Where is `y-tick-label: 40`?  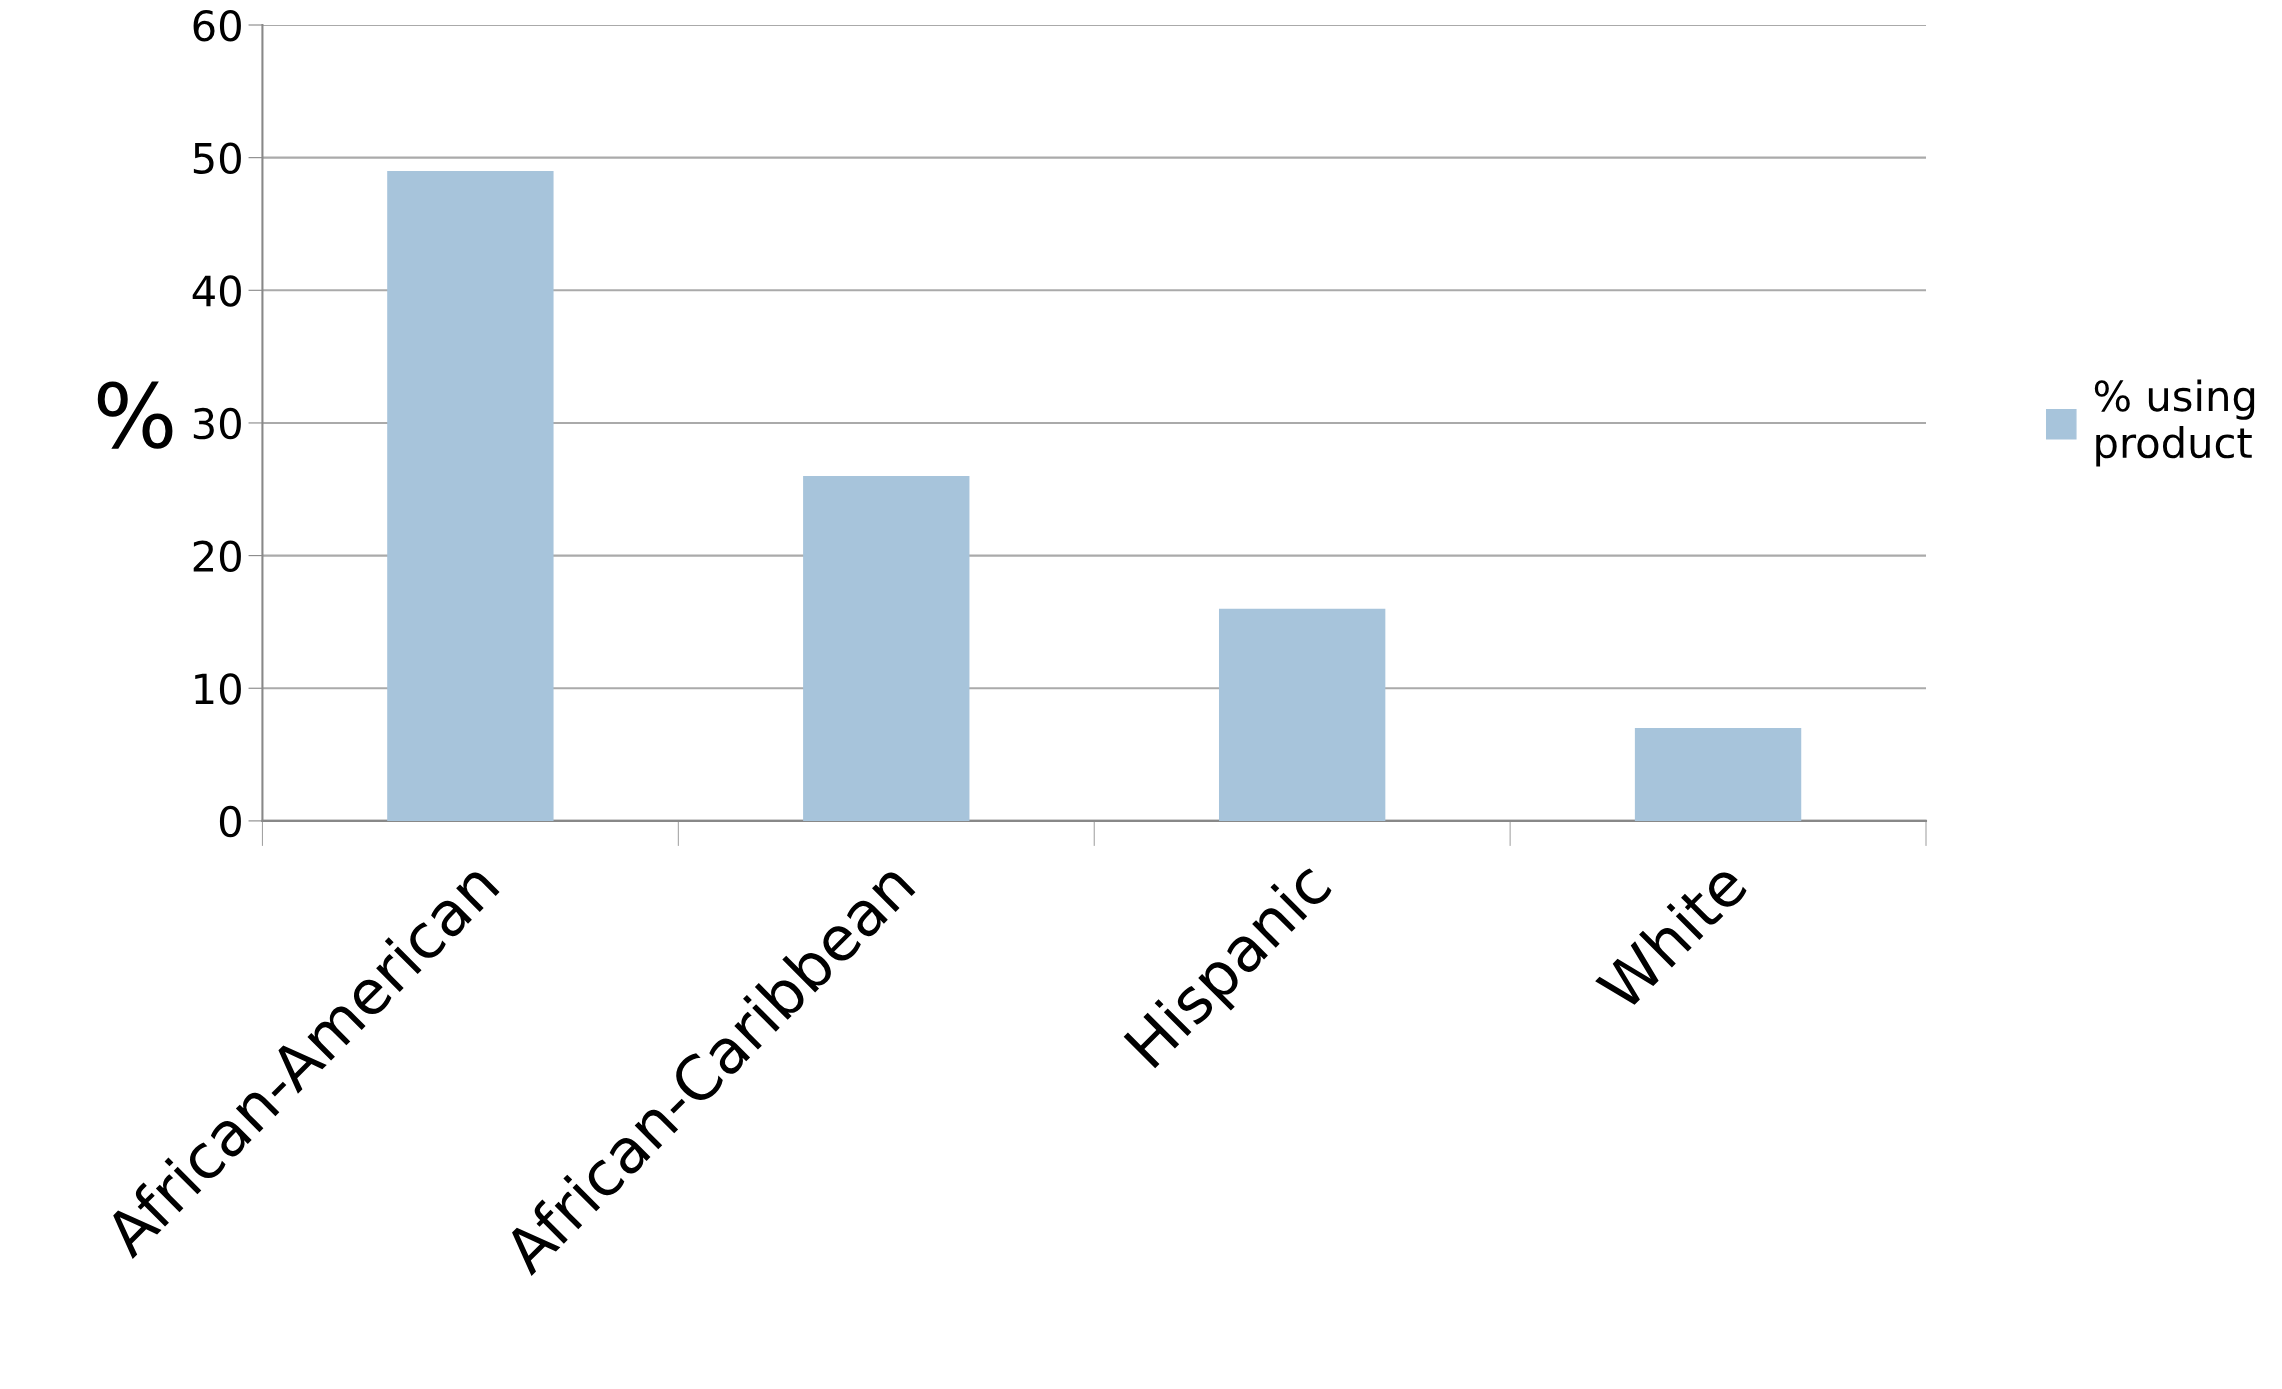
y-tick-label: 40 is located at coordinates (216, 291).